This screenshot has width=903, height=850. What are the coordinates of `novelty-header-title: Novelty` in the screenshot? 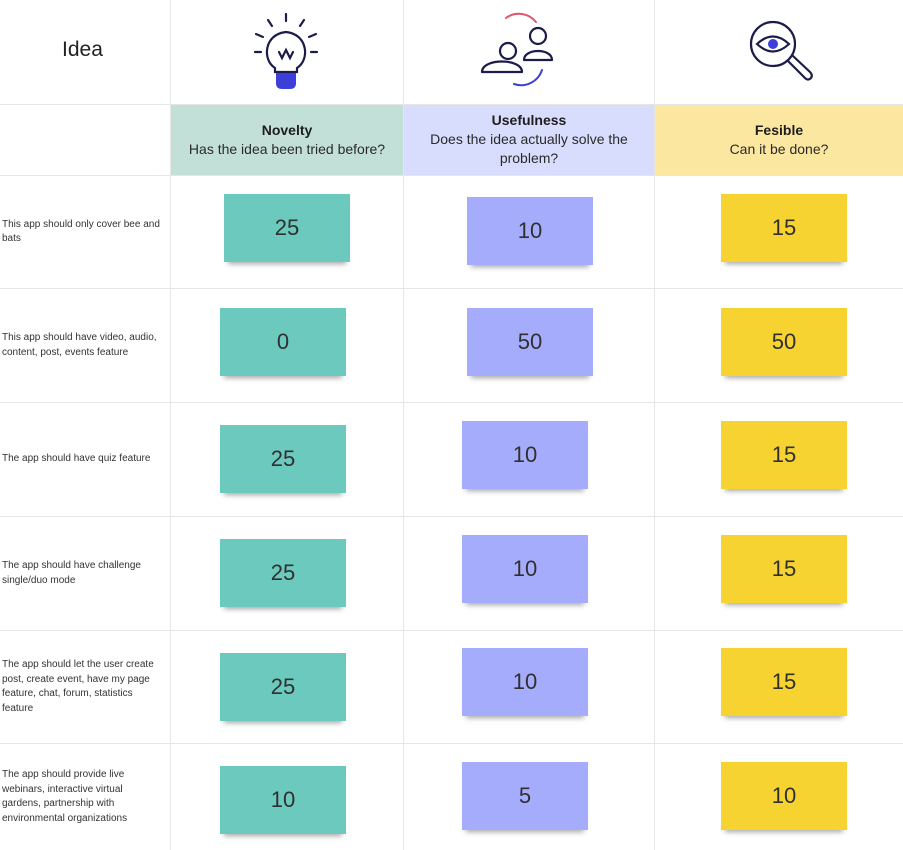 It's located at (287, 129).